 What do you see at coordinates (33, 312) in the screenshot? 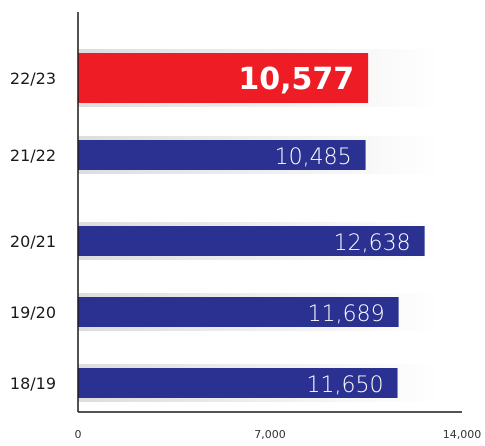
I see `category-label: 19/20` at bounding box center [33, 312].